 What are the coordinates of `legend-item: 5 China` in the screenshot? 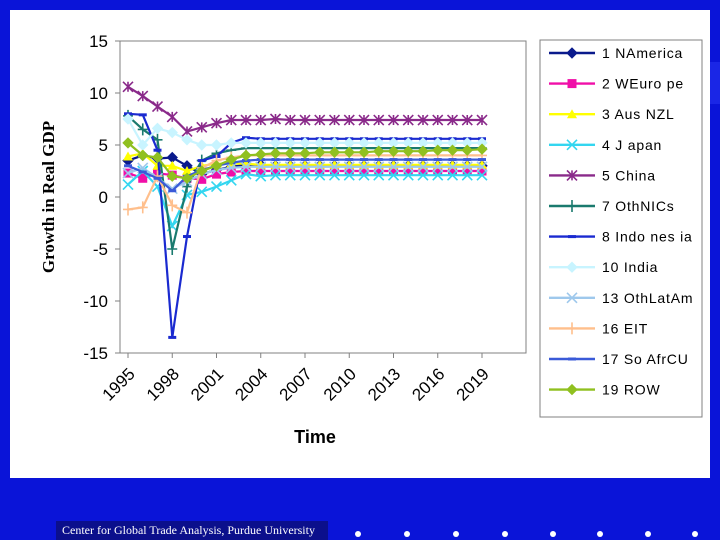 It's located at (602, 175).